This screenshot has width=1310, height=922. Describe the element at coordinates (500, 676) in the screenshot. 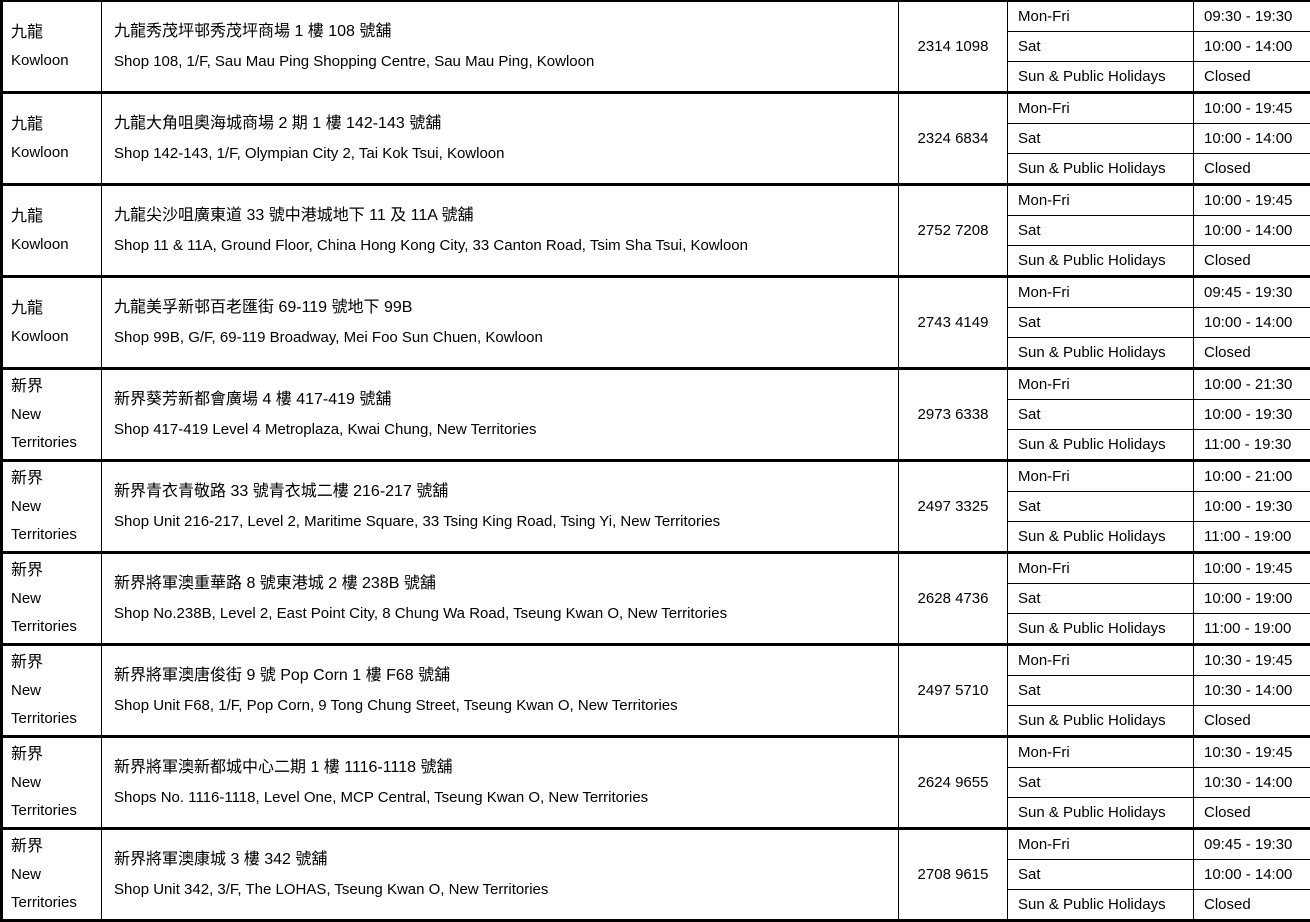

I see `address-line-zh: 新界將軍澳唐俊街 9 號 Pop Corn 1 樓 F68 號舖` at that location.